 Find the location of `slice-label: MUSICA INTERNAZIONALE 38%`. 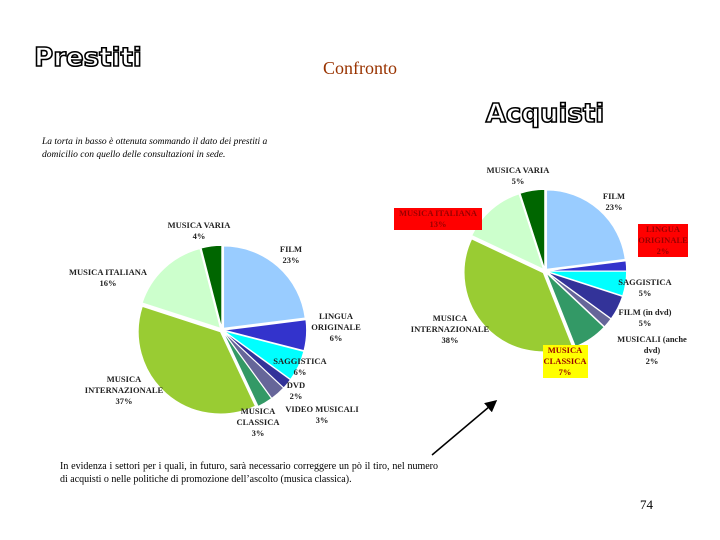

slice-label: MUSICA INTERNAZIONALE 38% is located at coordinates (450, 329).